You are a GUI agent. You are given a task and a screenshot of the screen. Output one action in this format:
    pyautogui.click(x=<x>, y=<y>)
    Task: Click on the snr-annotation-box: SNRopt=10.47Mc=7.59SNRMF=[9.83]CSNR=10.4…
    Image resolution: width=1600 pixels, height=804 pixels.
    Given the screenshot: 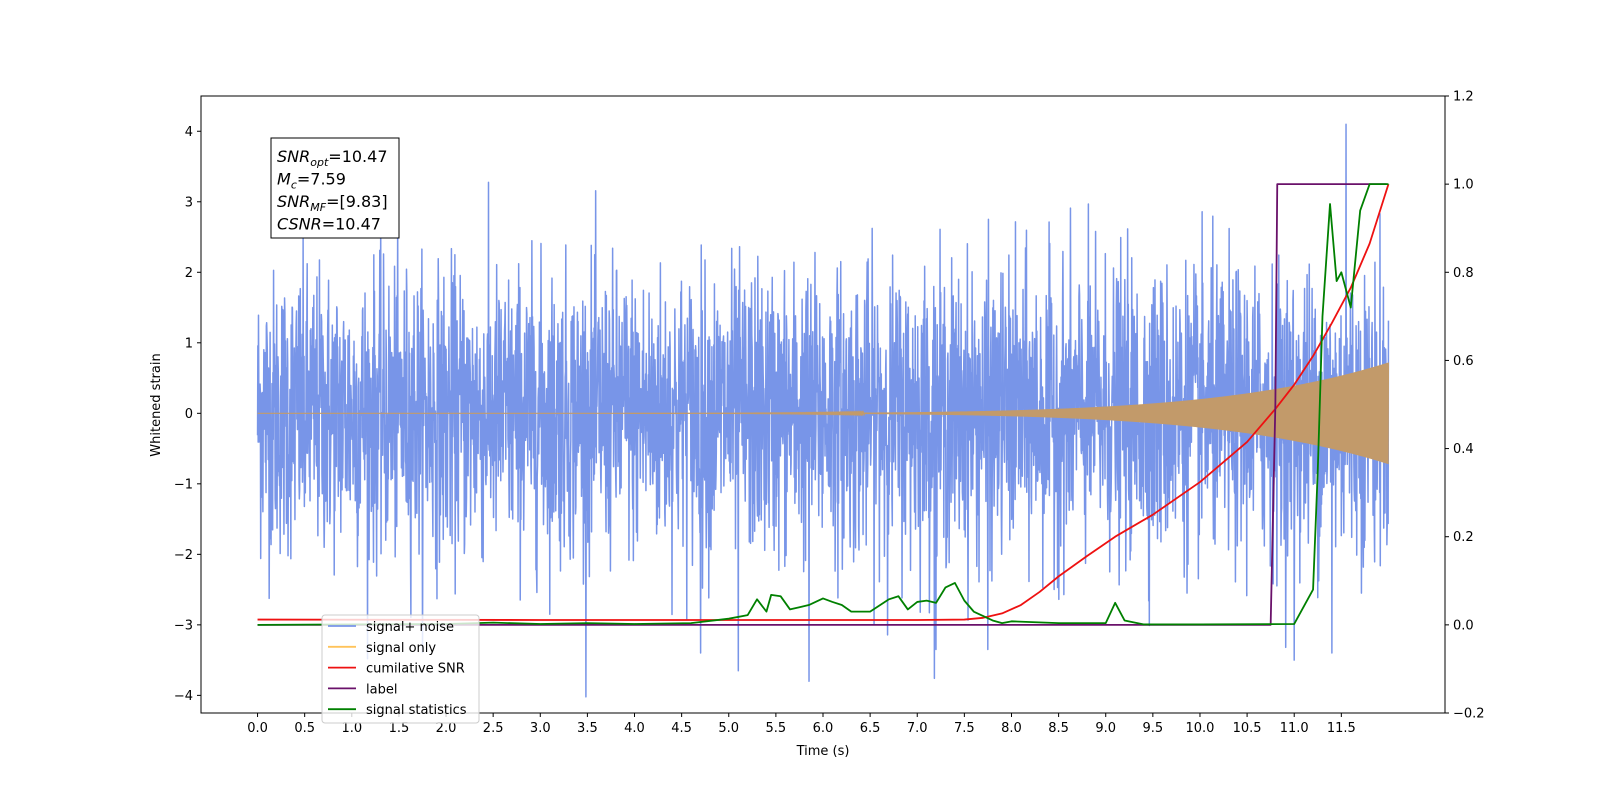 What is the action you would take?
    pyautogui.click(x=335, y=188)
    